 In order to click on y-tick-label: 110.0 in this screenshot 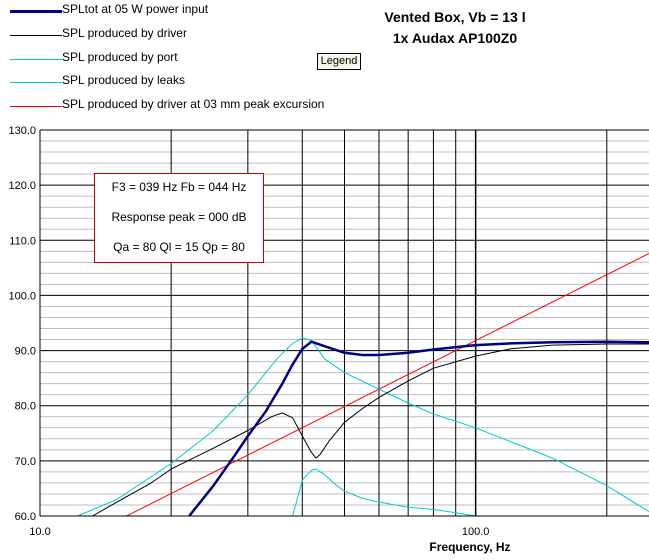, I will do `click(22, 241)`.